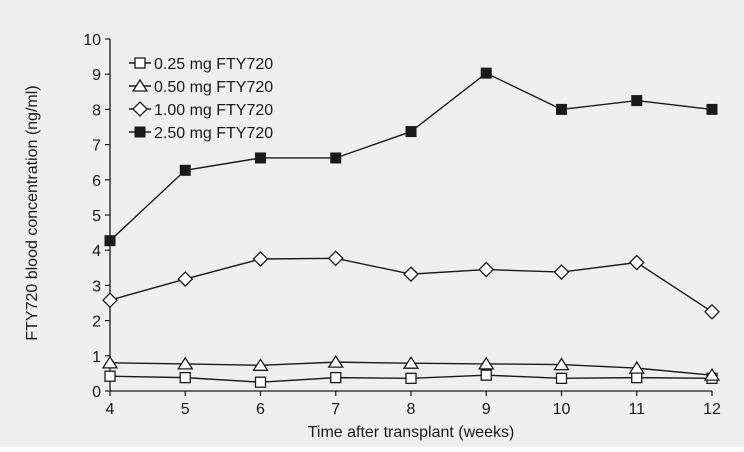  What do you see at coordinates (562, 409) in the screenshot?
I see `x-tick-label: 10` at bounding box center [562, 409].